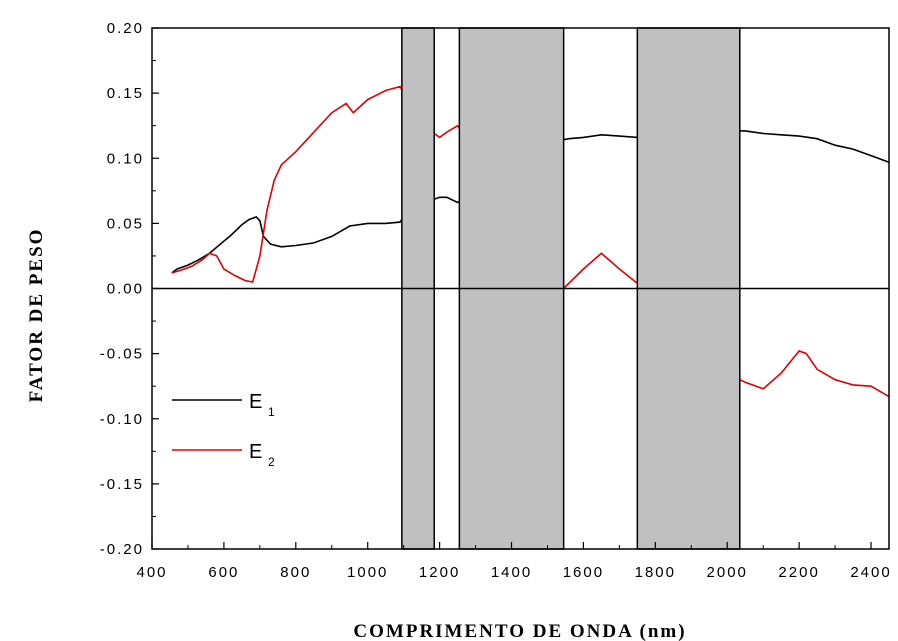 This screenshot has height=641, width=898. What do you see at coordinates (295, 572) in the screenshot?
I see `x-tick-label: 800` at bounding box center [295, 572].